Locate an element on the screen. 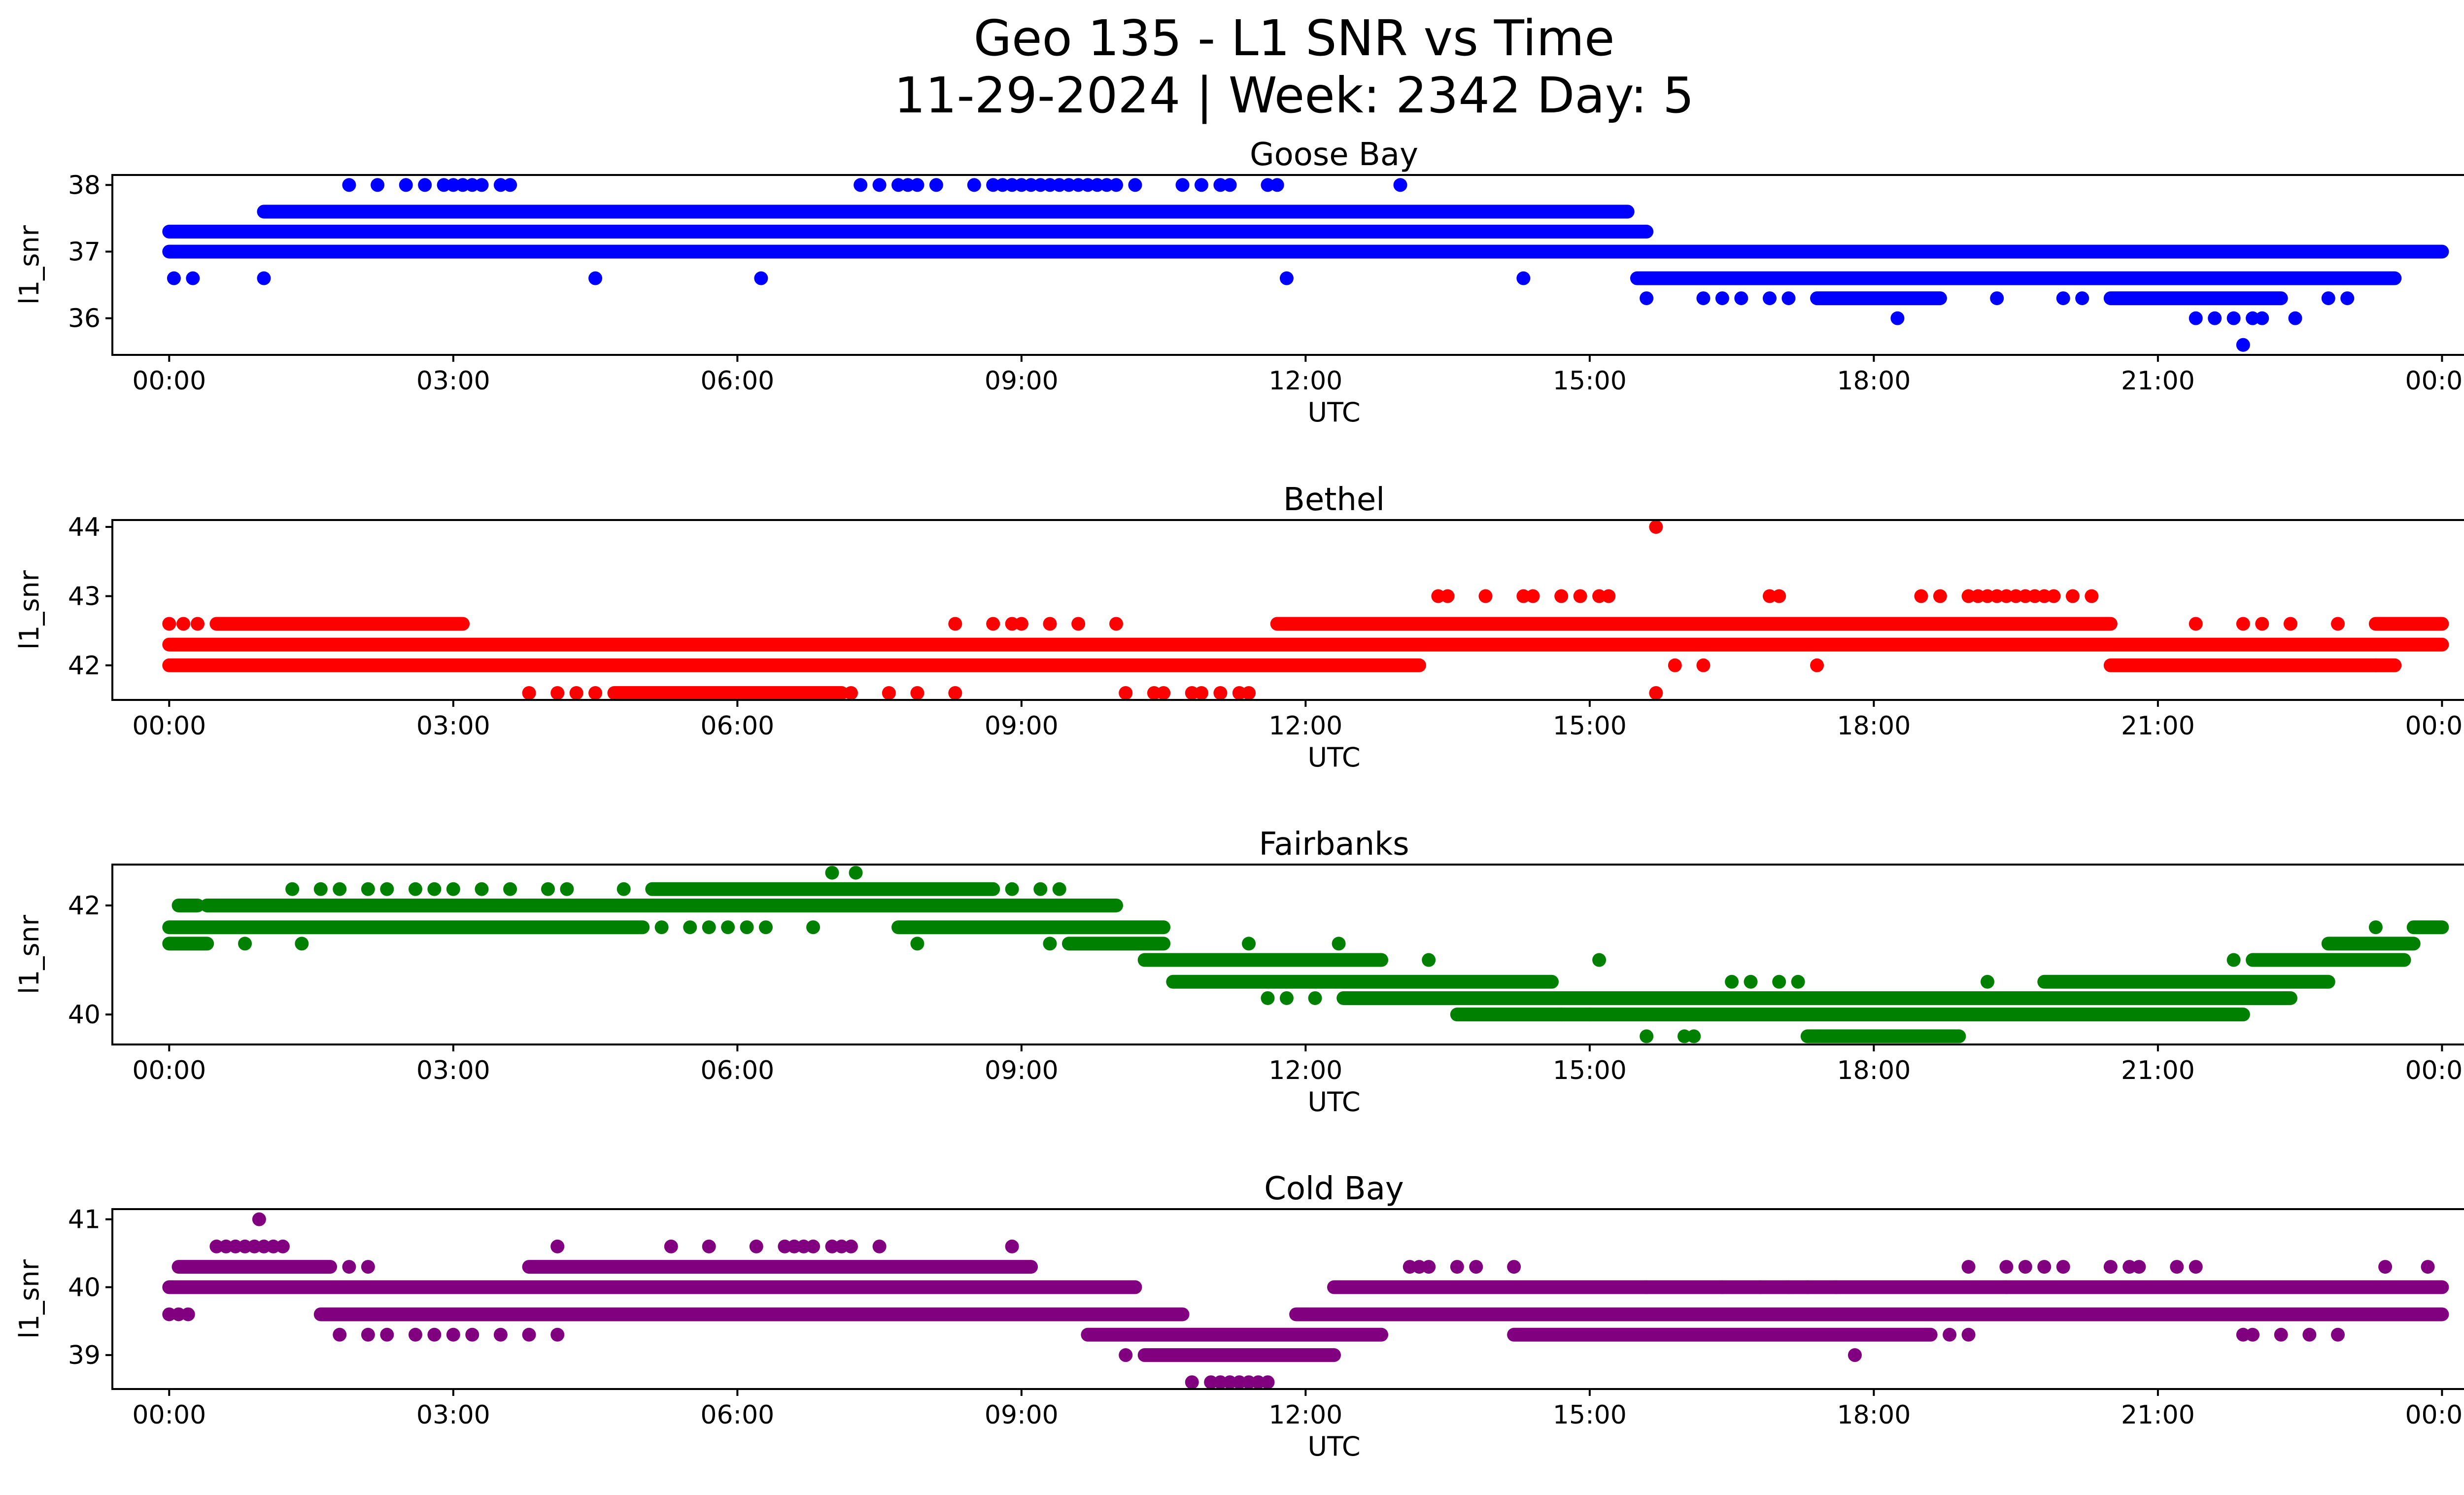  x-tick-label: 09:00 is located at coordinates (1022, 1070).